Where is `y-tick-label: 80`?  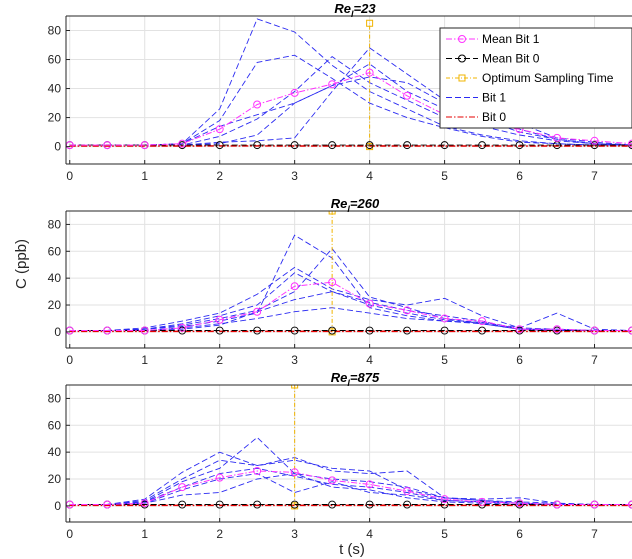
y-tick-label: 80 is located at coordinates (55, 398).